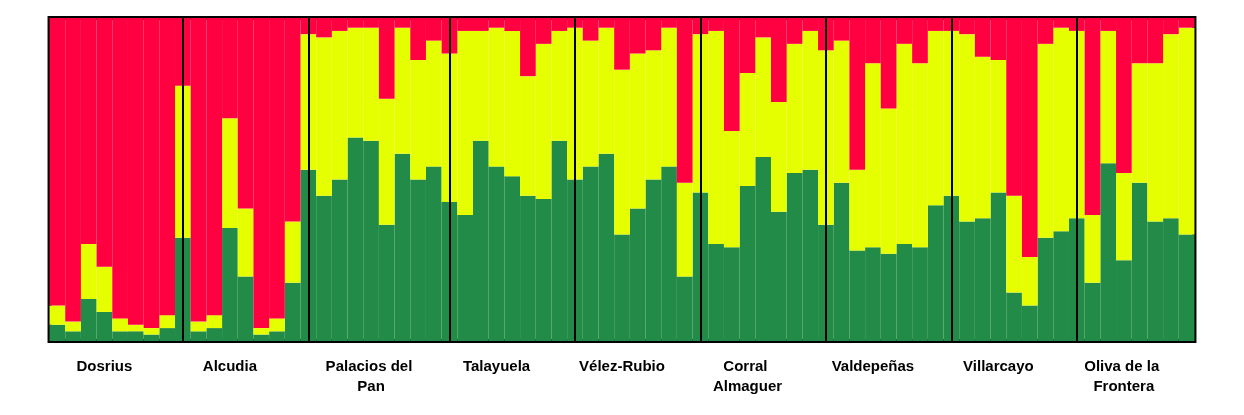 The width and height of the screenshot is (1244, 415). Describe the element at coordinates (496, 365) in the screenshot. I see `x-tick-label: Talayuela` at that location.